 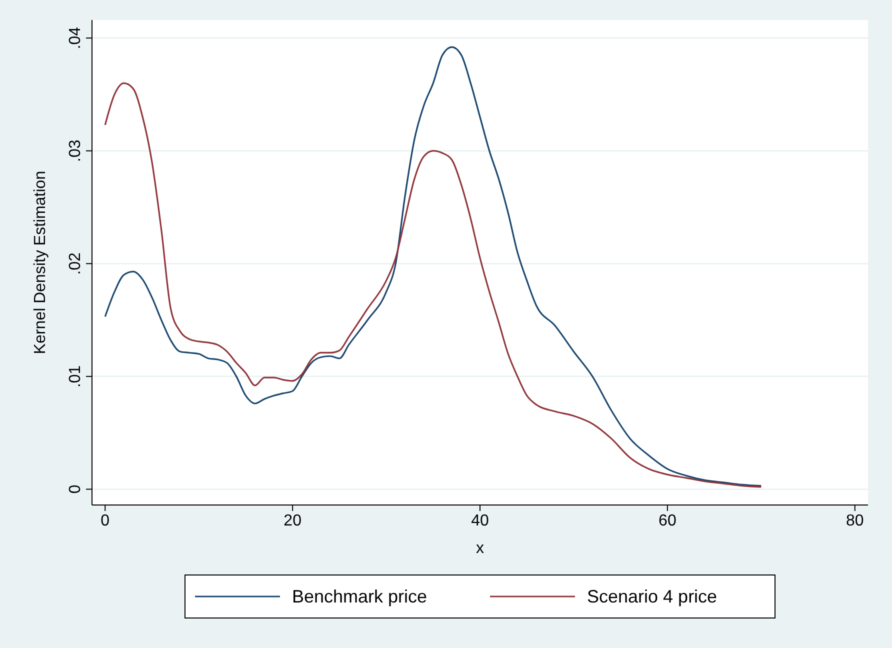 What do you see at coordinates (75, 489) in the screenshot?
I see `y-tick-label: 0` at bounding box center [75, 489].